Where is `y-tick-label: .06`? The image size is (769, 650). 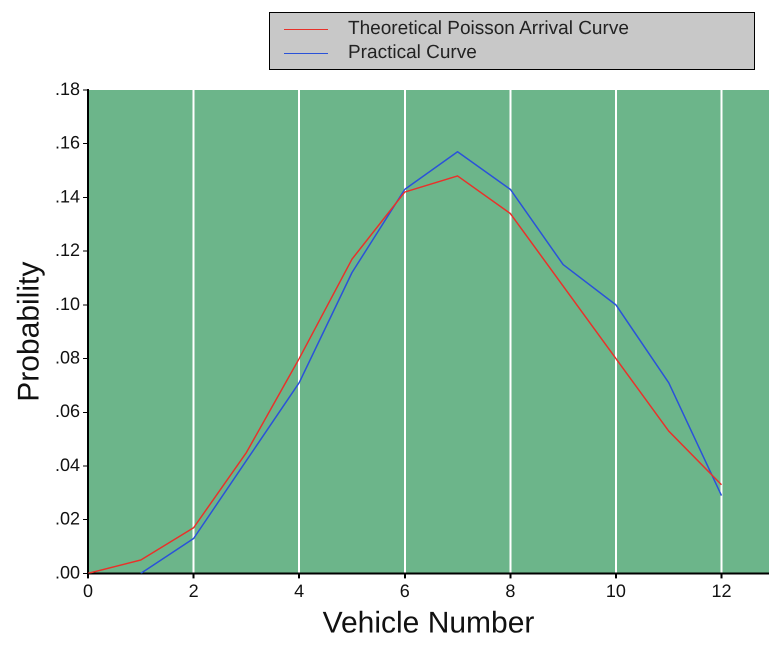
y-tick-label: .06 is located at coordinates (67, 411).